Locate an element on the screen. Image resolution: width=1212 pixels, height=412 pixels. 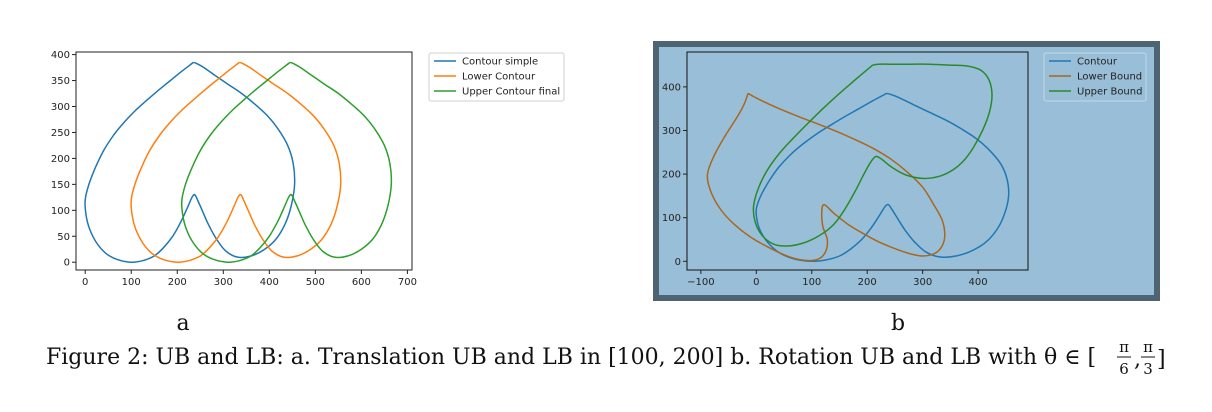
panel-b-xtick-label: 400 is located at coordinates (978, 282).